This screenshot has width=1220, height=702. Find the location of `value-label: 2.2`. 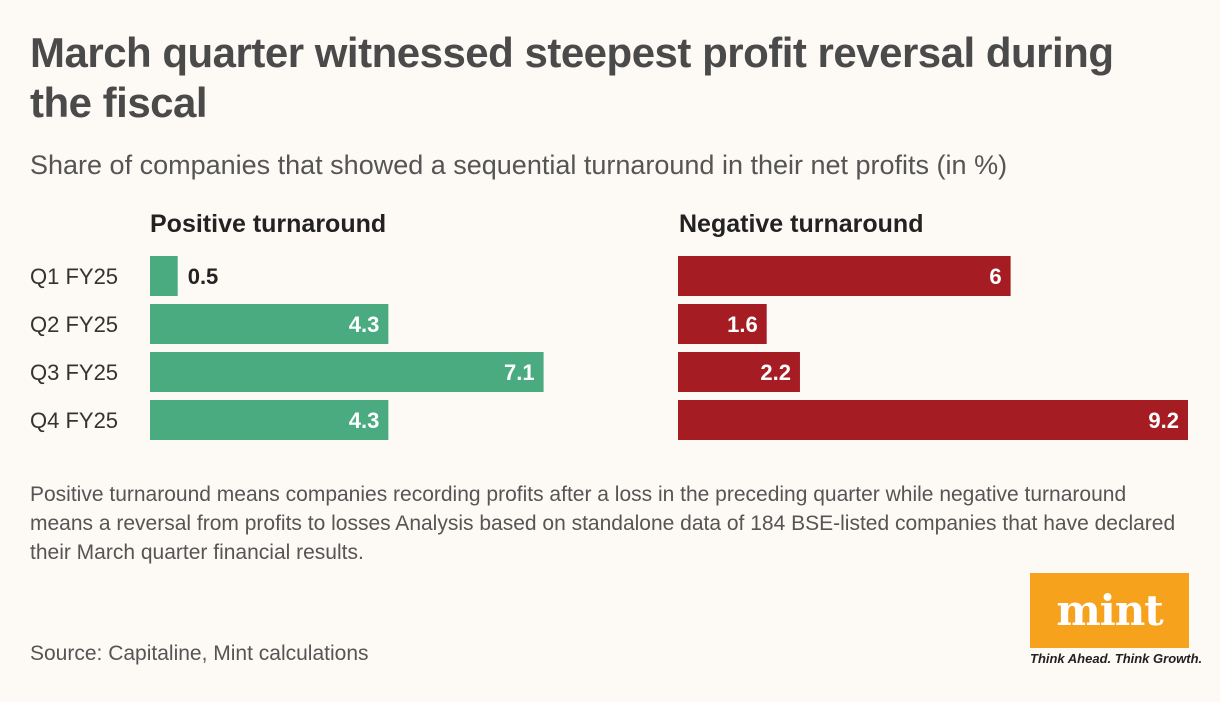

value-label: 2.2 is located at coordinates (775, 372).